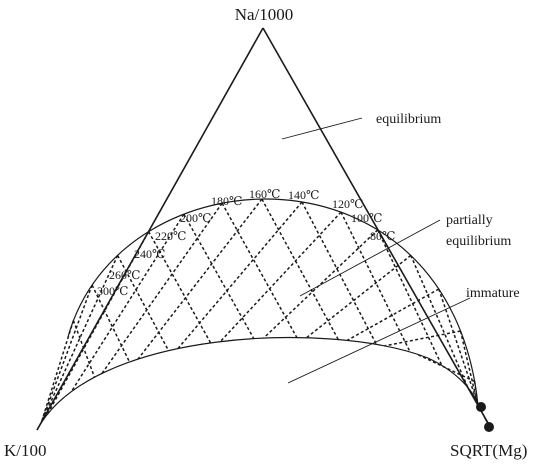 The width and height of the screenshot is (550, 466). I want to click on region-label-immature: immature, so click(493, 293).